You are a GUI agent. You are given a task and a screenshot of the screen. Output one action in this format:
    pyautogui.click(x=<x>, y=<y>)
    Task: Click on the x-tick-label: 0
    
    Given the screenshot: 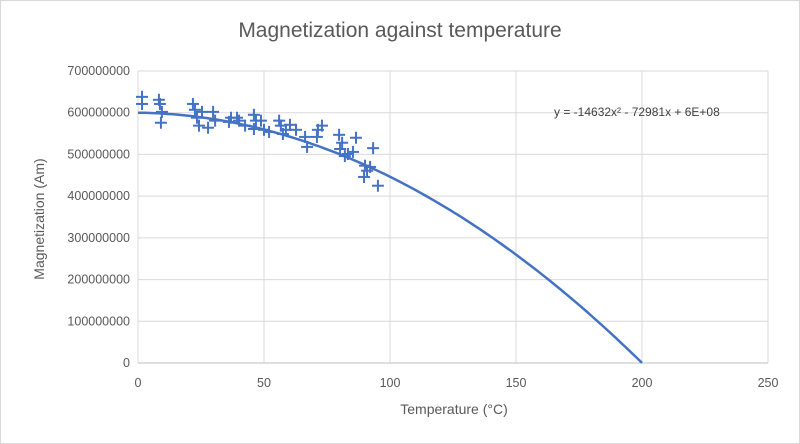 What is the action you would take?
    pyautogui.click(x=138, y=383)
    